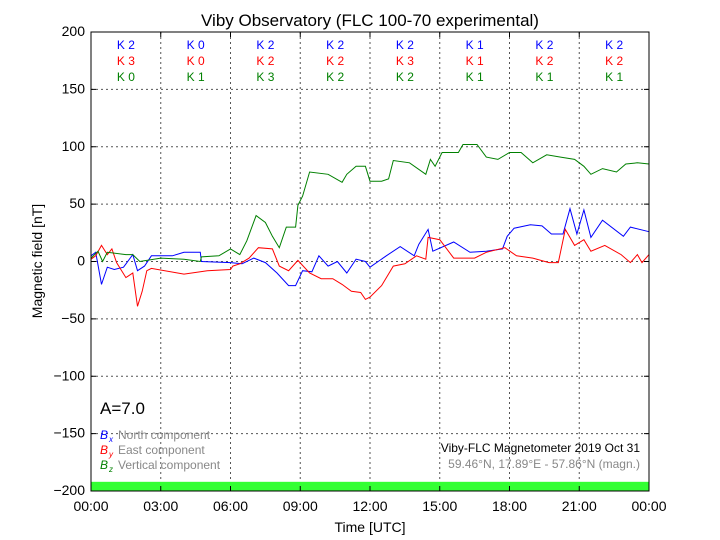 The image size is (720, 540). Describe the element at coordinates (579, 506) in the screenshot. I see `x-tick-label: 21:00` at that location.